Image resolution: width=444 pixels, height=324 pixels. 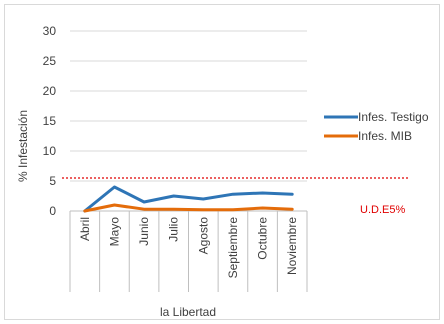 What do you see at coordinates (393, 117) in the screenshot?
I see `legend-label: Infes. Testigo` at bounding box center [393, 117].